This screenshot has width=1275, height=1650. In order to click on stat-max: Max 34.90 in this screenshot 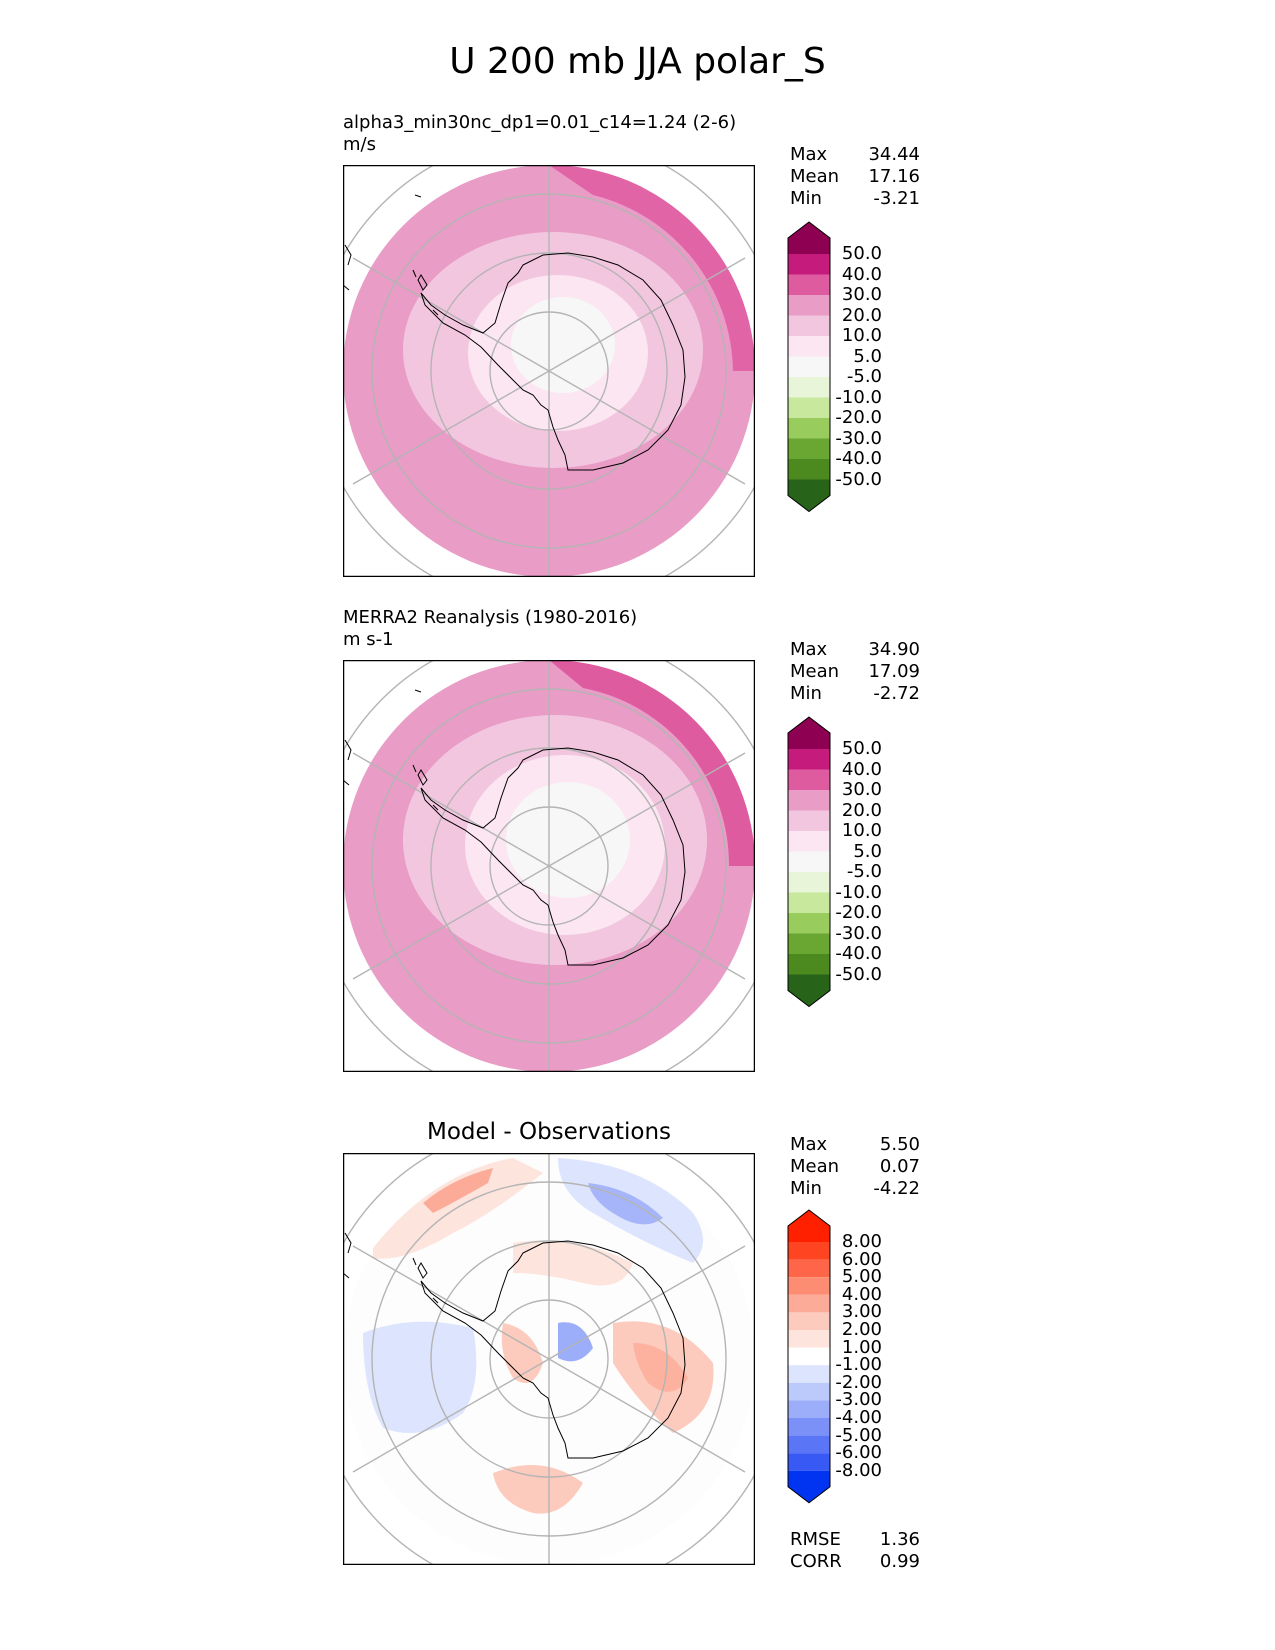, I will do `click(855, 649)`.